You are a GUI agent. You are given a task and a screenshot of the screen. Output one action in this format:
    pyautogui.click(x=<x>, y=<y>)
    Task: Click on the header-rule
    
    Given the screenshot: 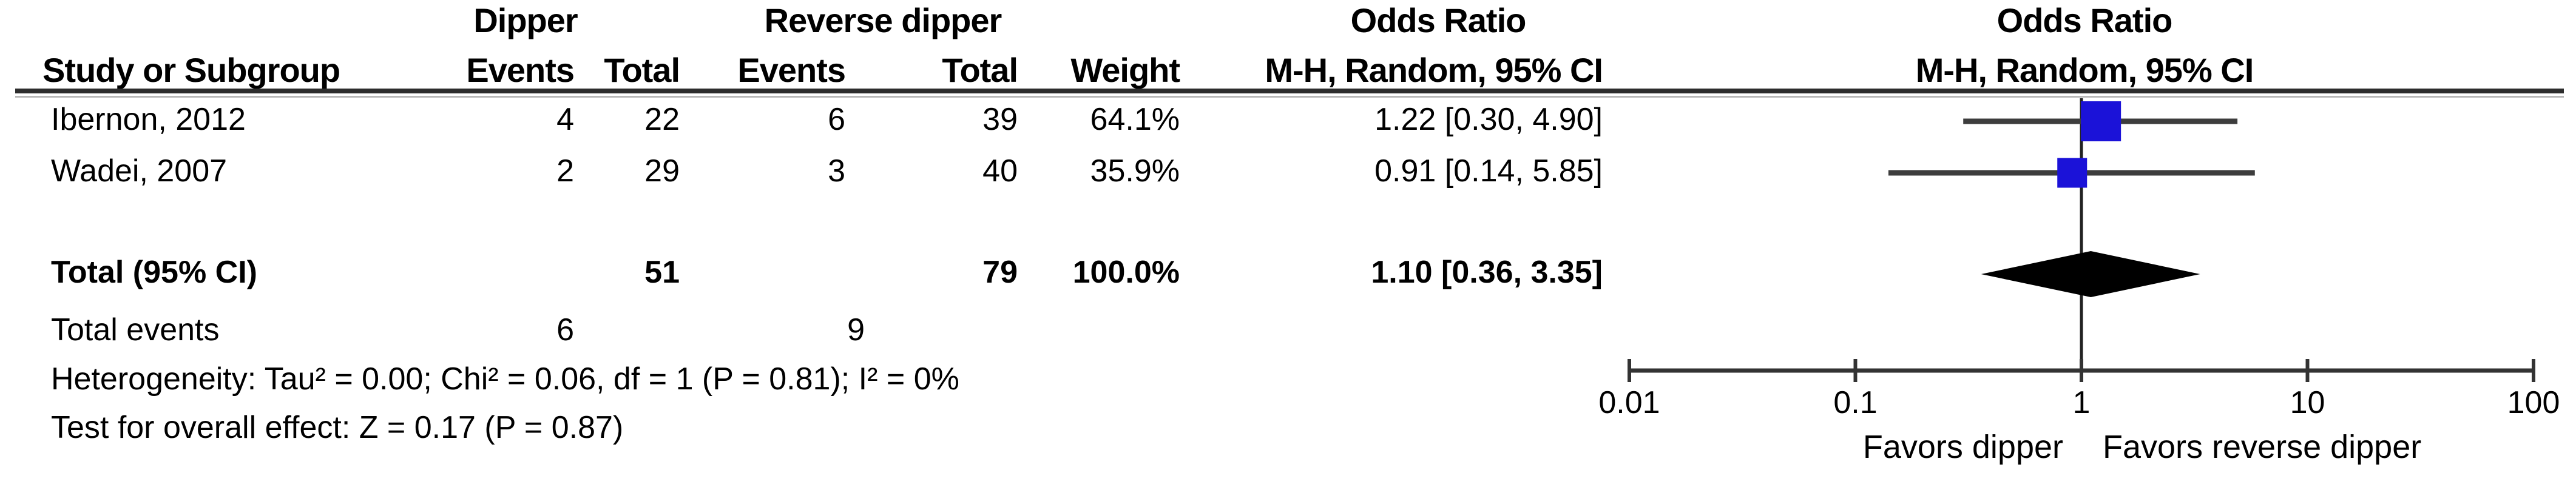 What is the action you would take?
    pyautogui.click(x=1289, y=91)
    